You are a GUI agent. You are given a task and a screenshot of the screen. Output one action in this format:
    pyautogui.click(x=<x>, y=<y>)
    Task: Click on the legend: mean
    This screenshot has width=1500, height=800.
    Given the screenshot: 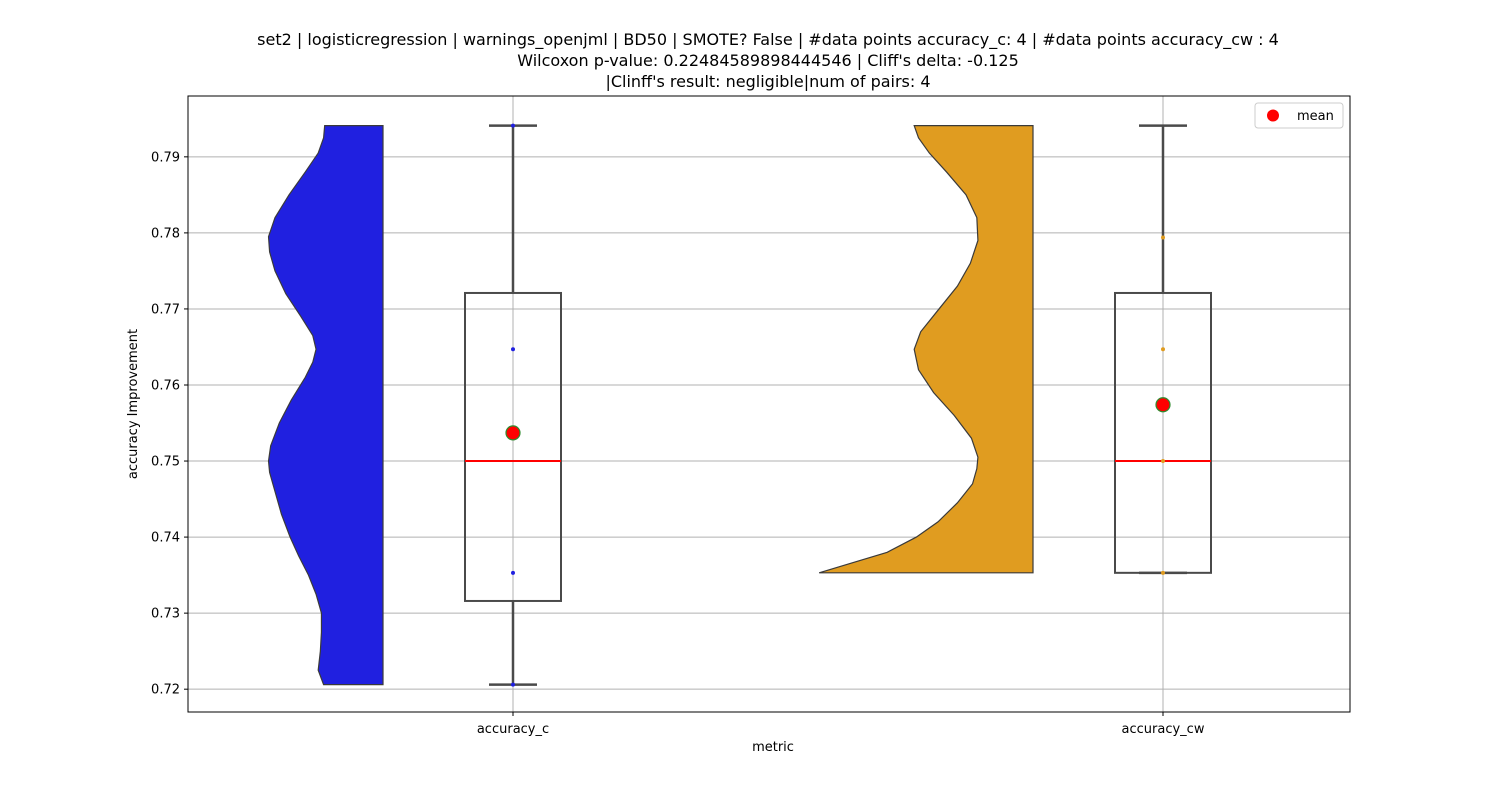 What is the action you would take?
    pyautogui.click(x=1299, y=115)
    